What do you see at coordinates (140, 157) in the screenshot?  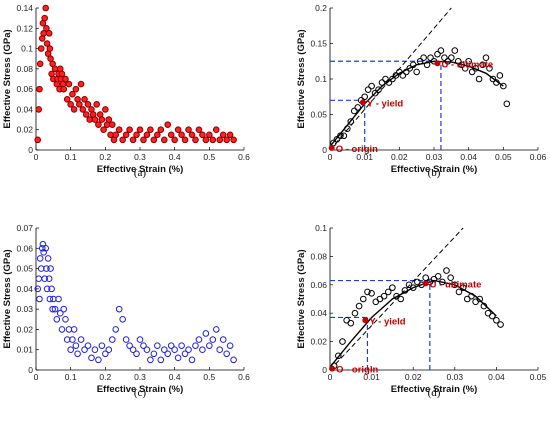 I see `x-tick-label: 0.3` at bounding box center [140, 157].